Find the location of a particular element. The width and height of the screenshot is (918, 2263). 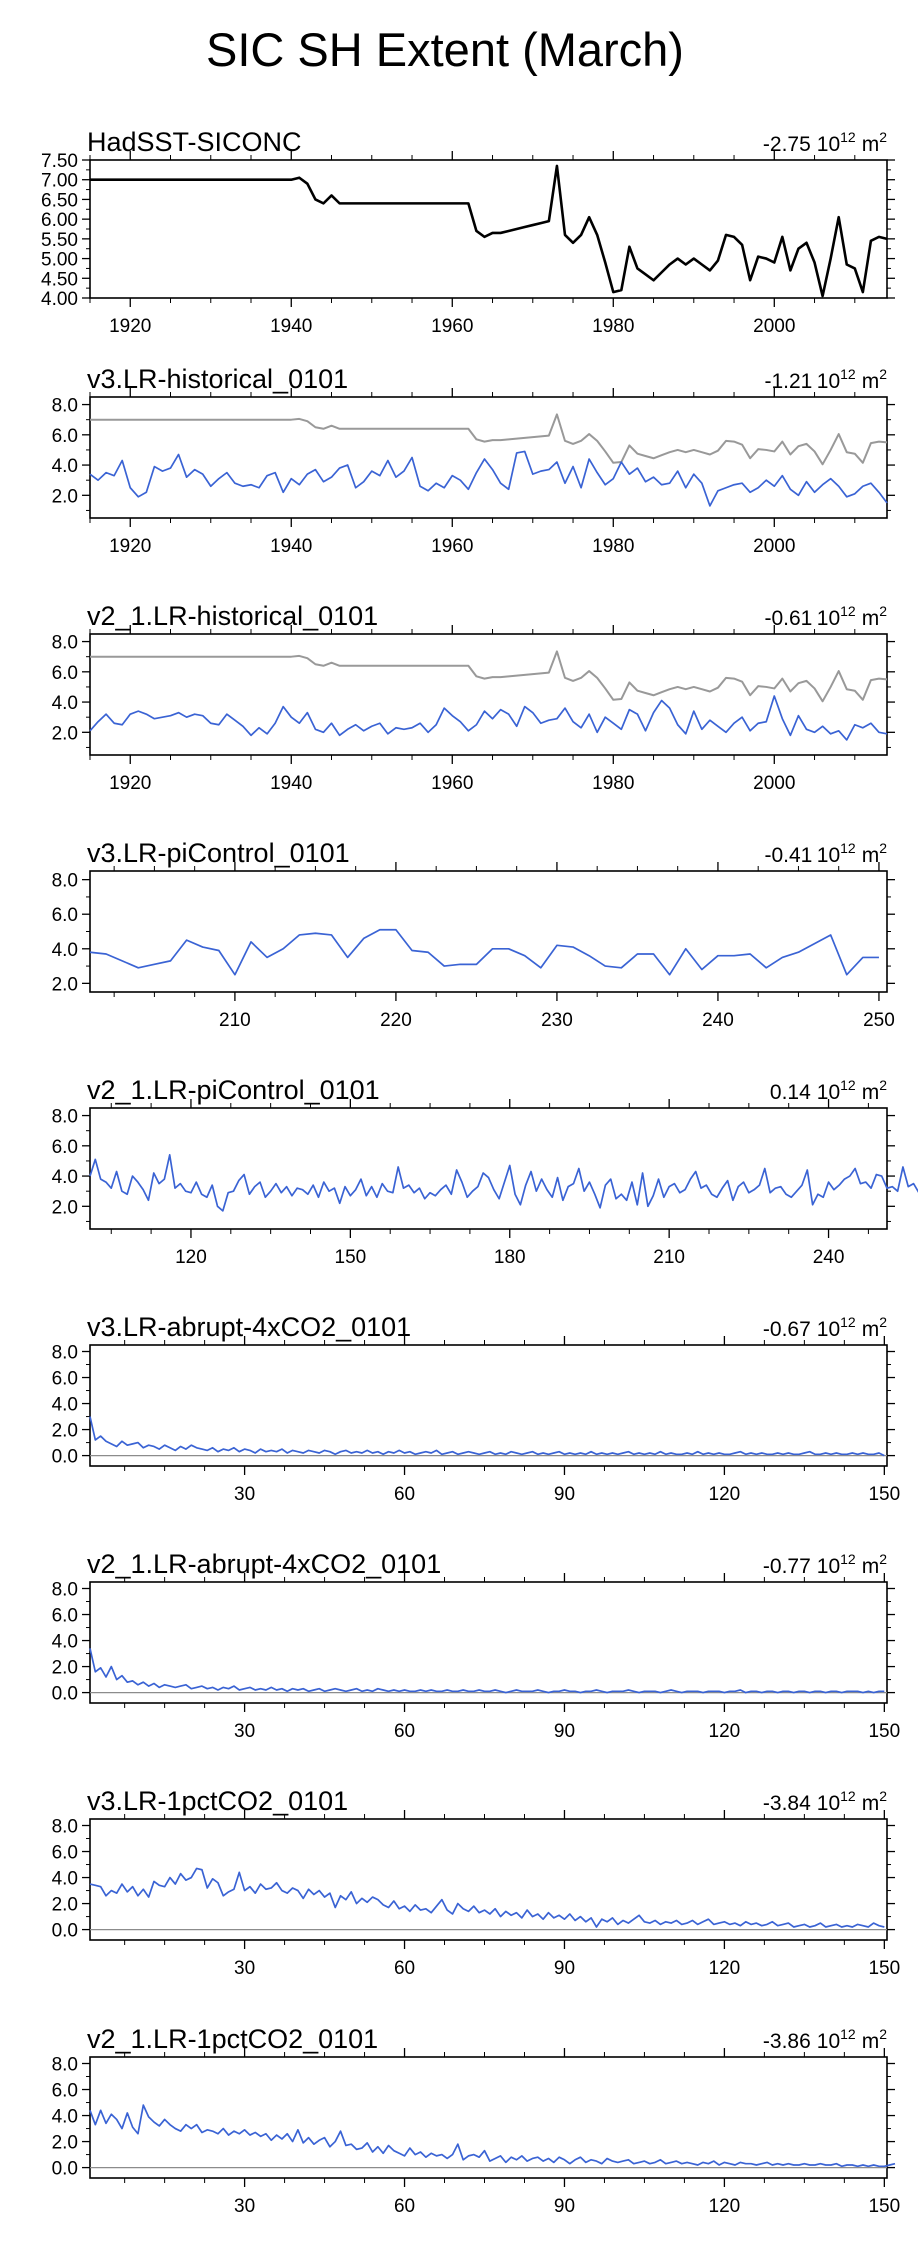

panel-title: v2_1.LR-1pctCO2_0101 is located at coordinates (232, 2039).